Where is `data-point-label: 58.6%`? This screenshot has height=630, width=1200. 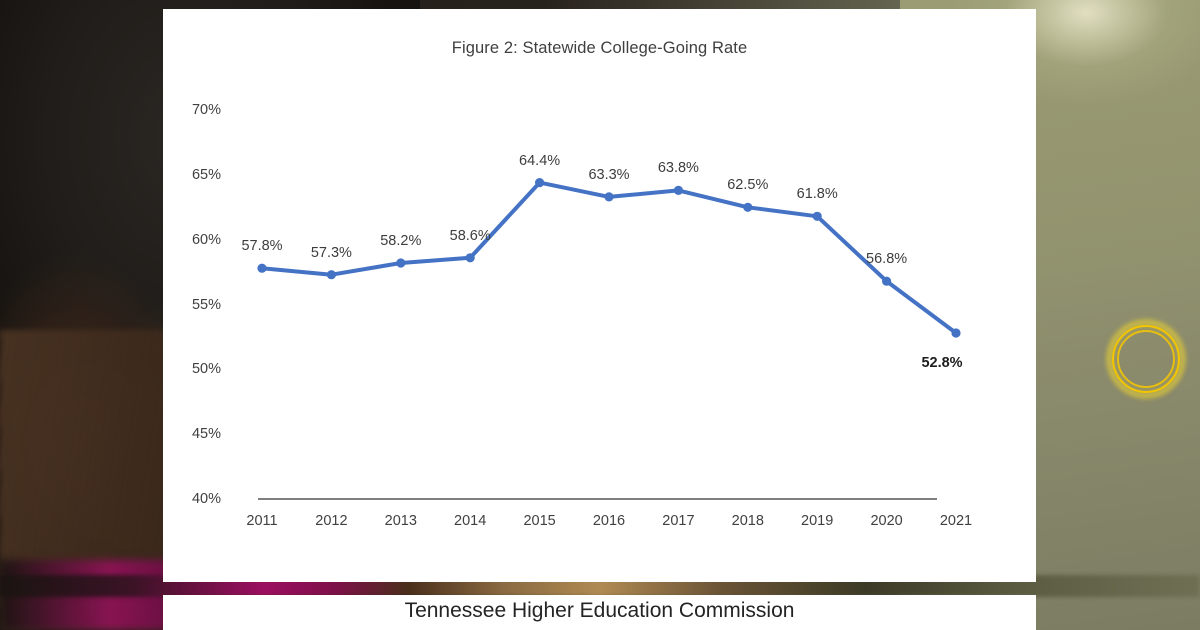 data-point-label: 58.6% is located at coordinates (470, 235).